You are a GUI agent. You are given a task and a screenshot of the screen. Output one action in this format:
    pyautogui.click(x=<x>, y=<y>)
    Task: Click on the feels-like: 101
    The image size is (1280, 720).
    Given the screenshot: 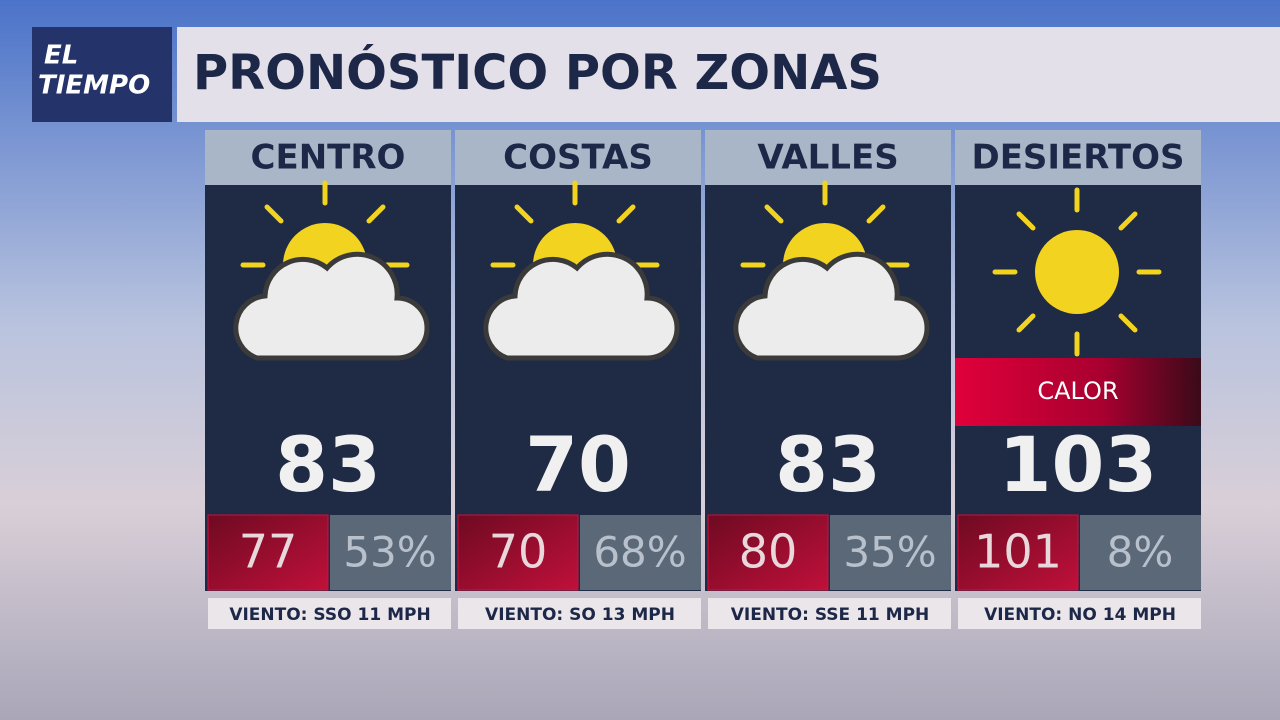 What is the action you would take?
    pyautogui.click(x=1018, y=552)
    